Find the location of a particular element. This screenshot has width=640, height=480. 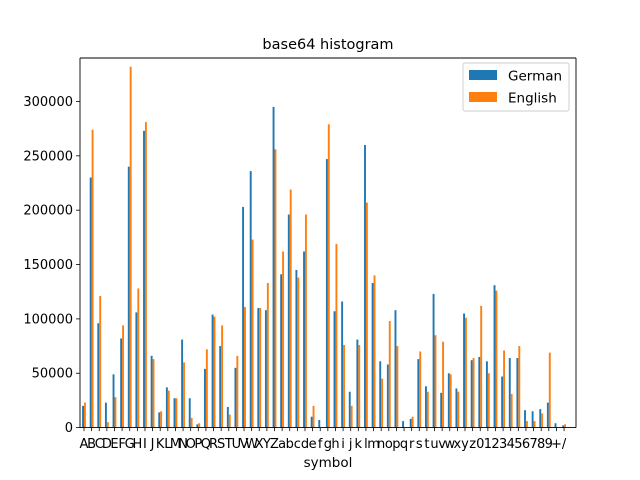

x-tick-label: b is located at coordinates (290, 444).